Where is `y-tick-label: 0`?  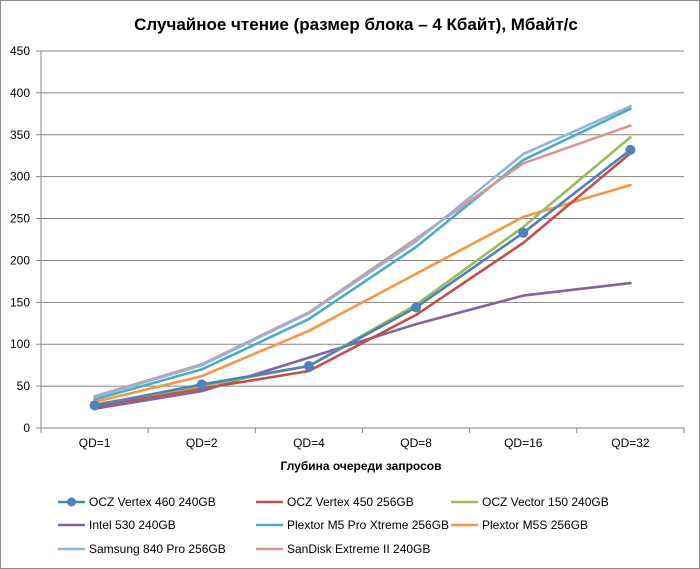
y-tick-label: 0 is located at coordinates (26, 428).